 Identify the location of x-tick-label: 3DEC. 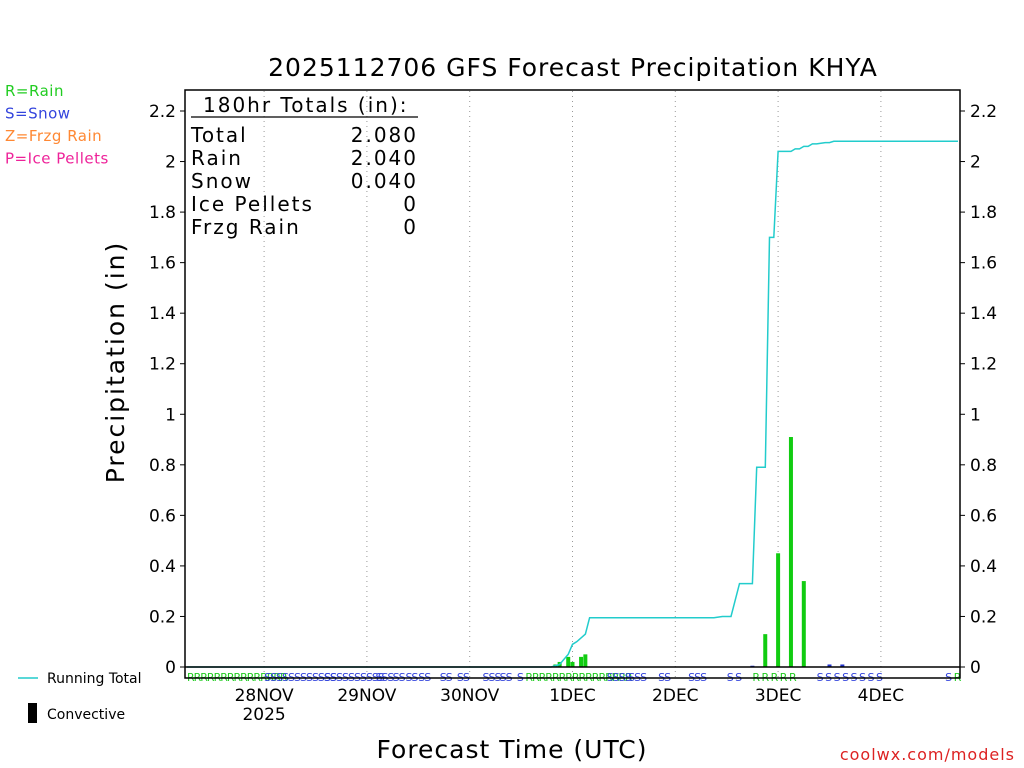
(778, 696).